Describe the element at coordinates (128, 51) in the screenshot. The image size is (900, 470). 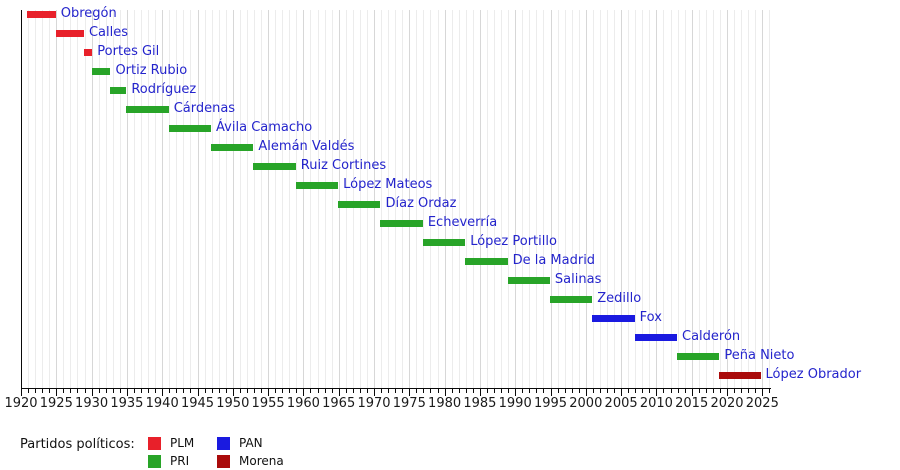
I see `president-label: Portes Gil` at that location.